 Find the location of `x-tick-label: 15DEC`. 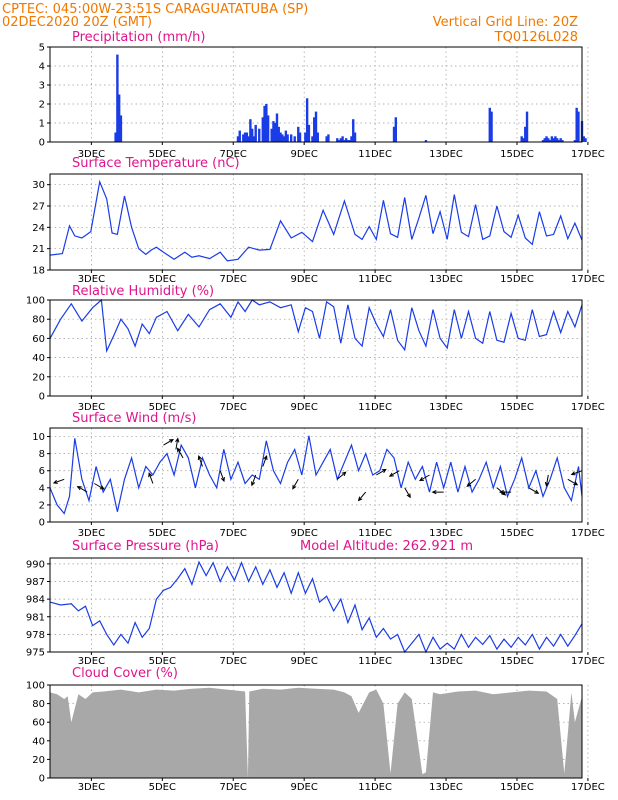

x-tick-label: 15DEC is located at coordinates (517, 787).